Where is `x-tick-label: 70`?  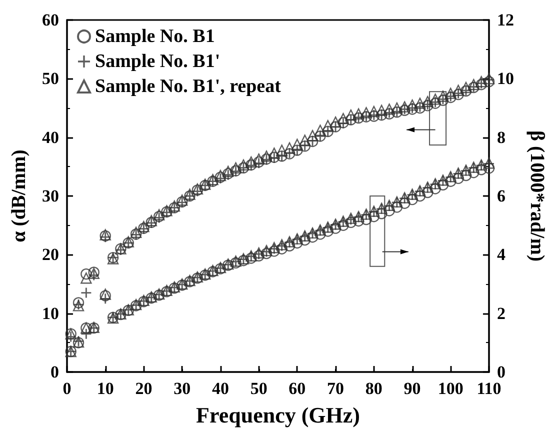 x-tick-label: 70 is located at coordinates (335, 388).